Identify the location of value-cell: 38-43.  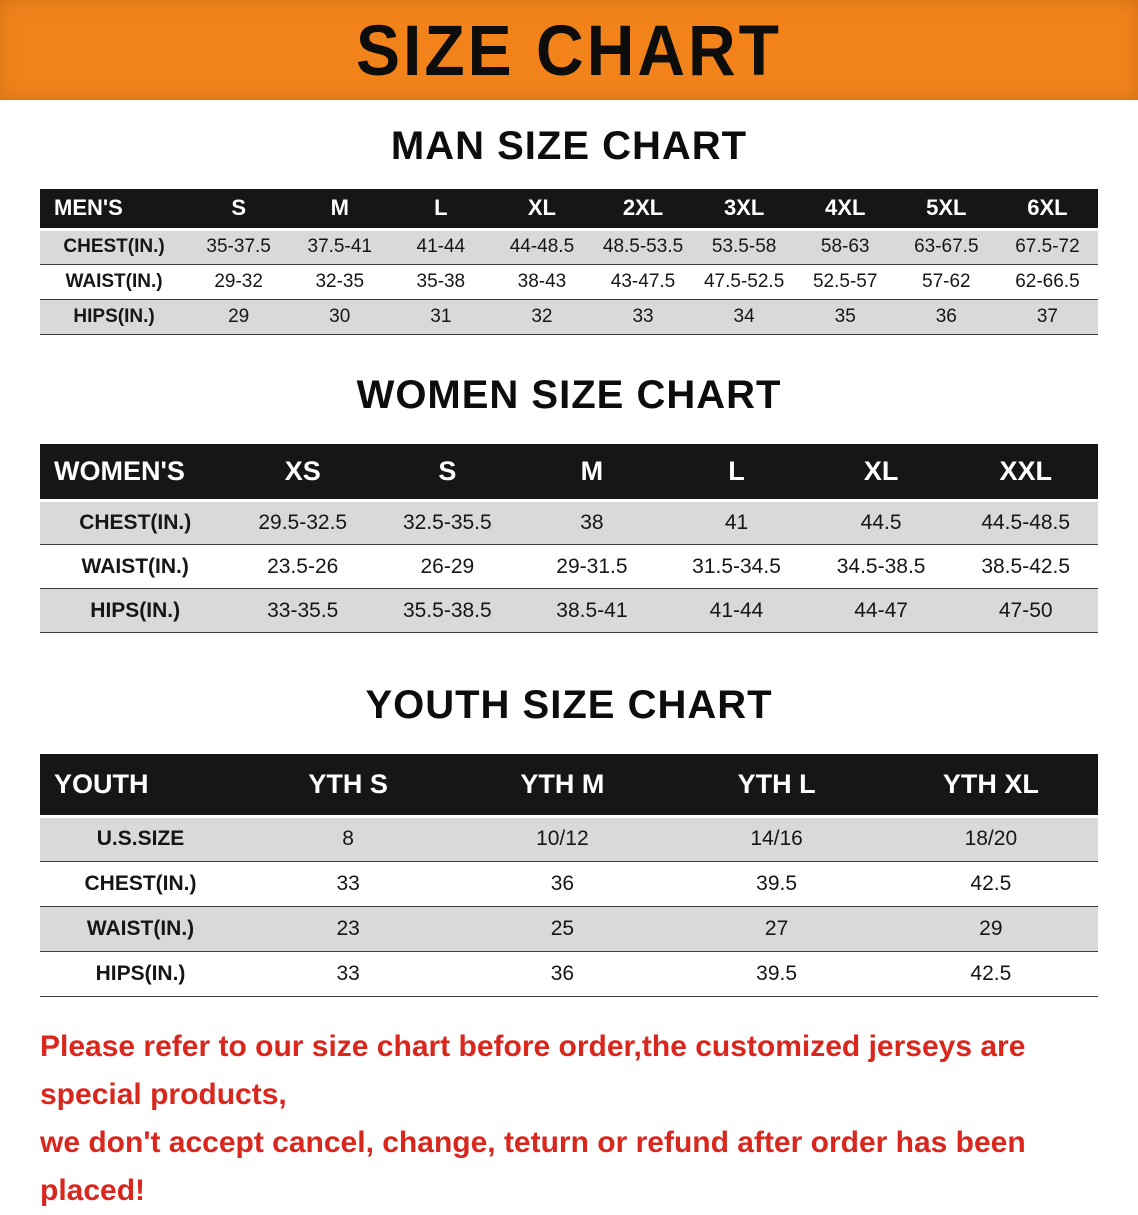
(542, 281).